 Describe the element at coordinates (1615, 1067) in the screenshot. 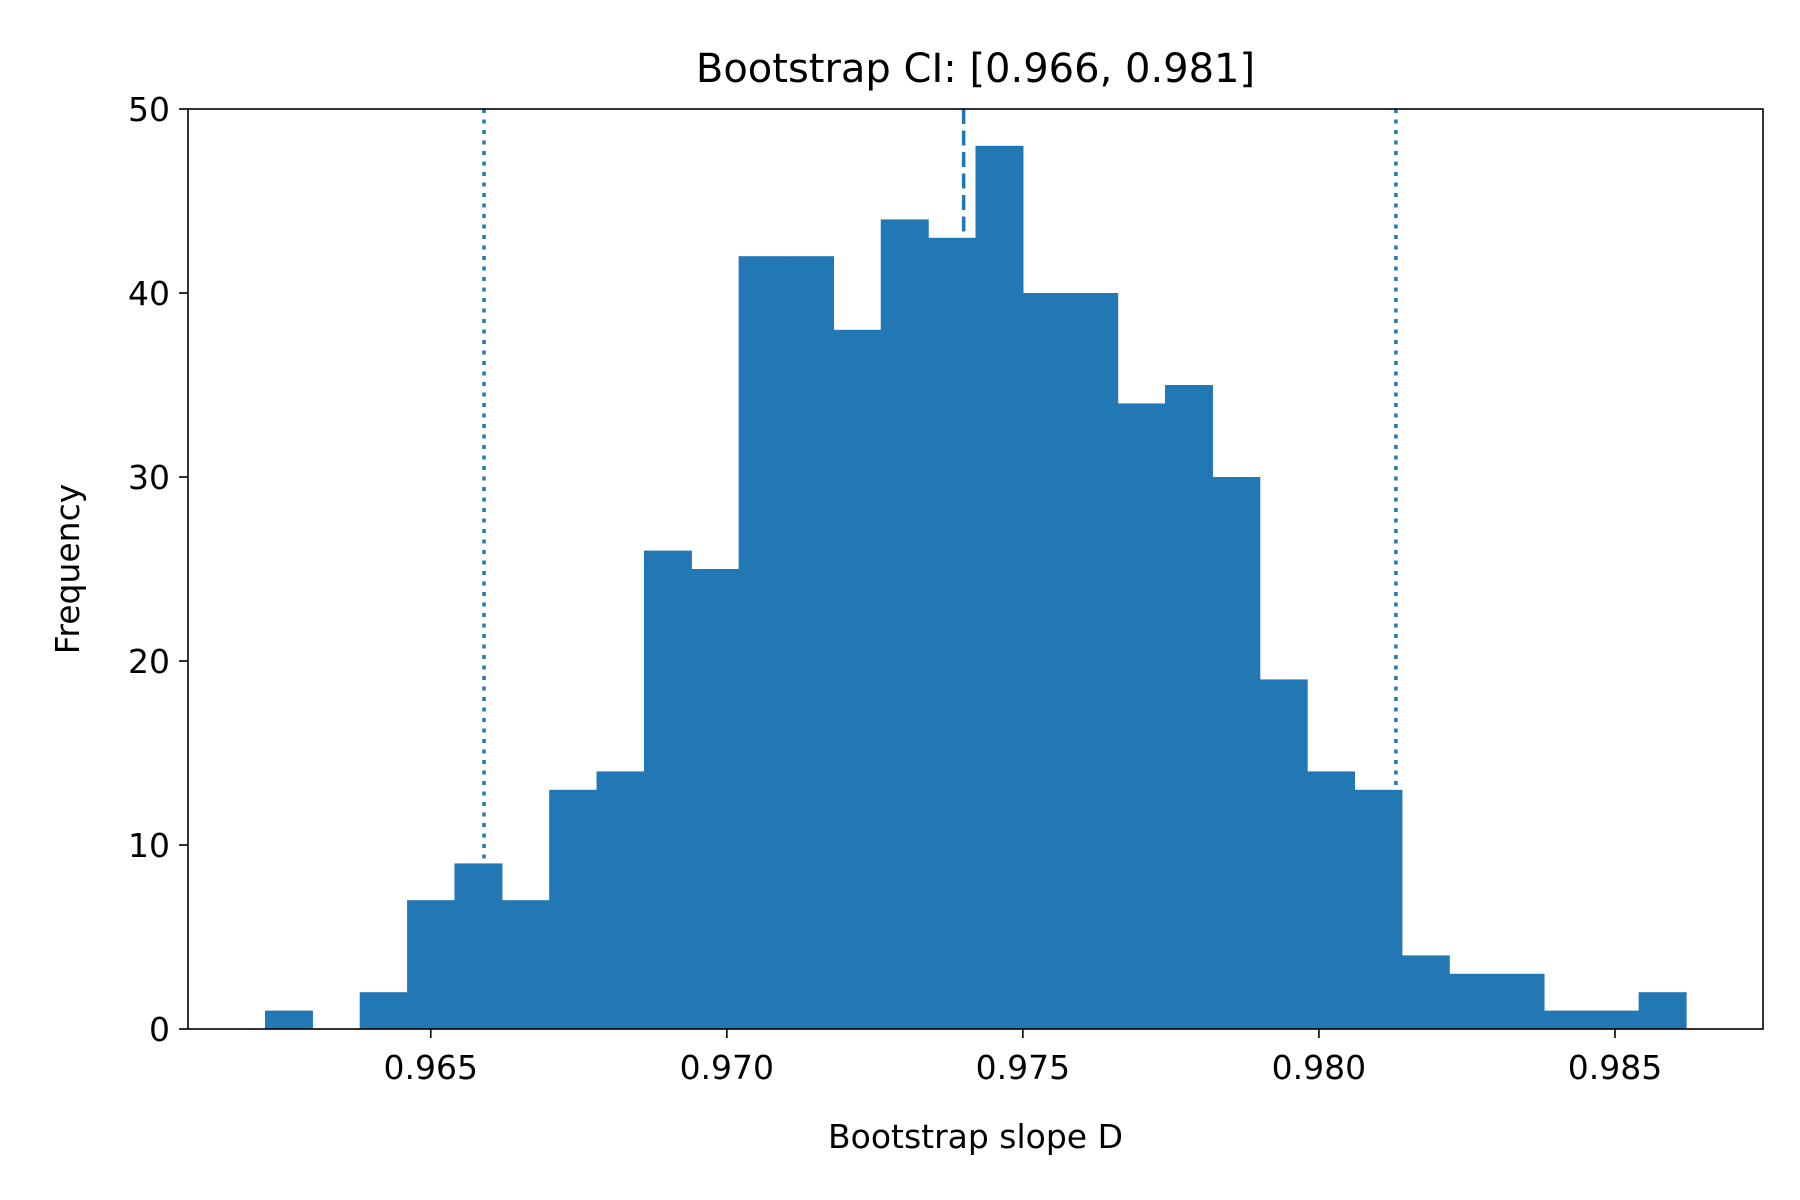

I see `x-tick-label: 0.985` at that location.